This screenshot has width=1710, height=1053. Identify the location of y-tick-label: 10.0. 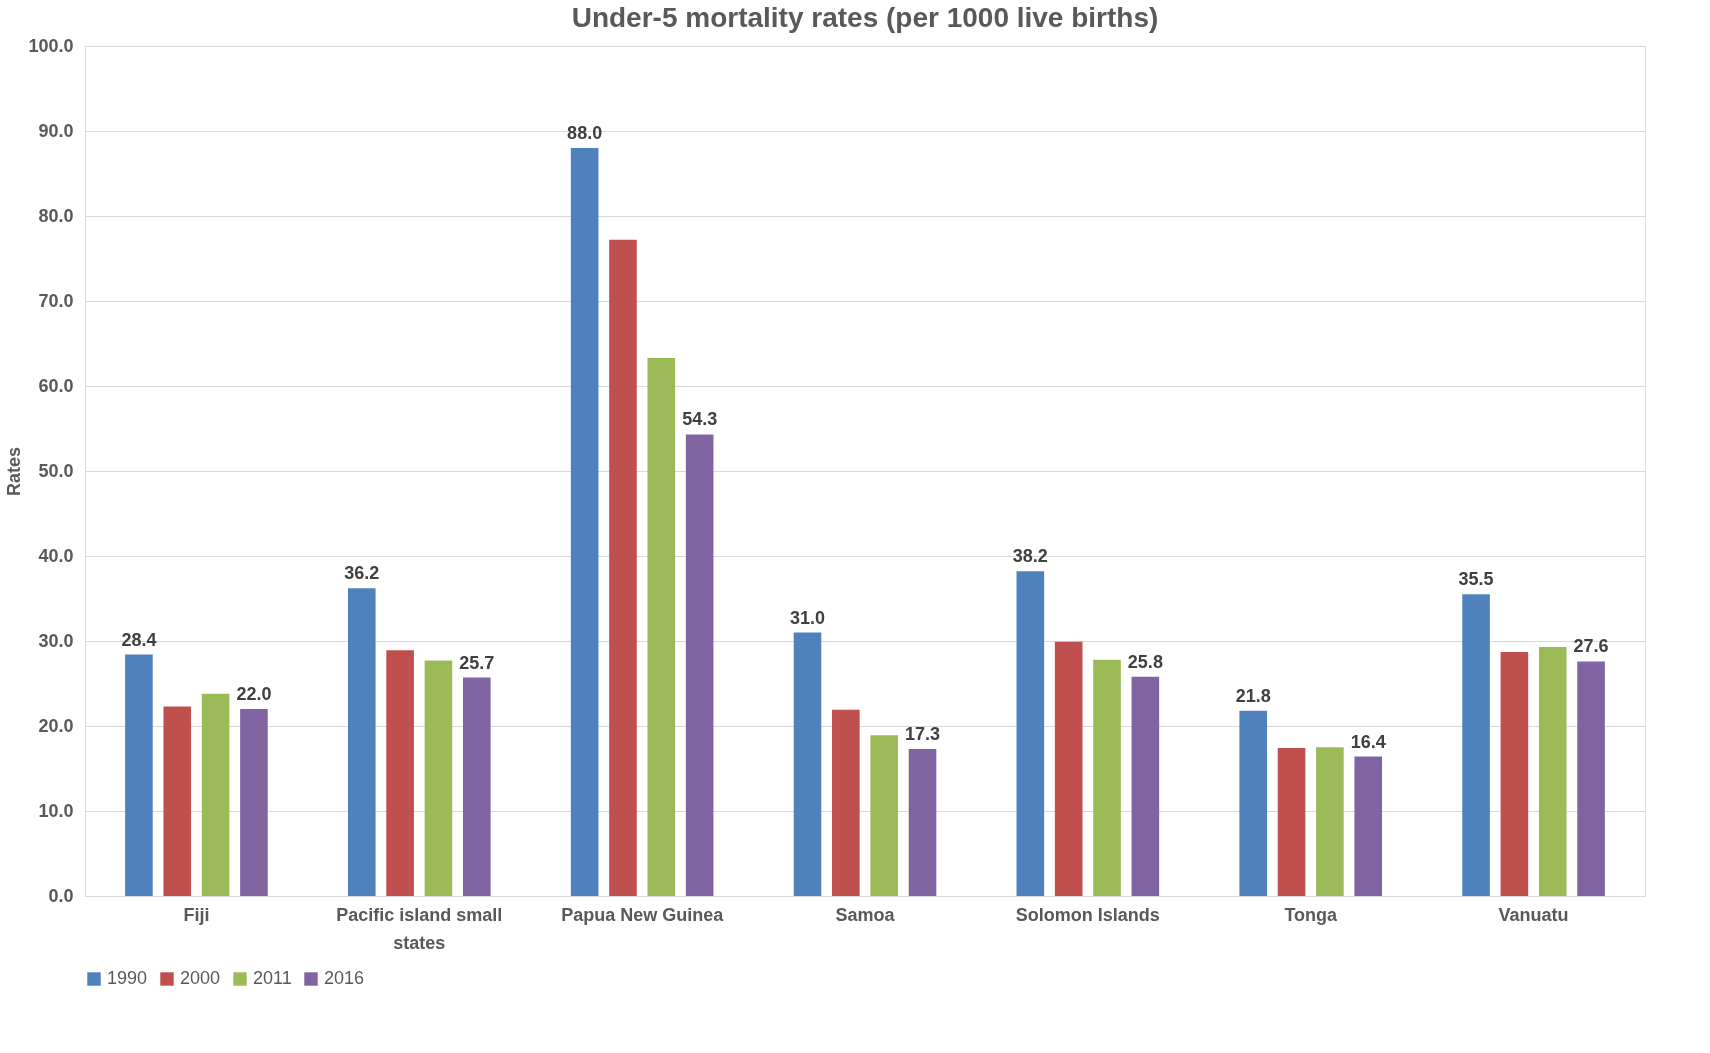
(56, 810).